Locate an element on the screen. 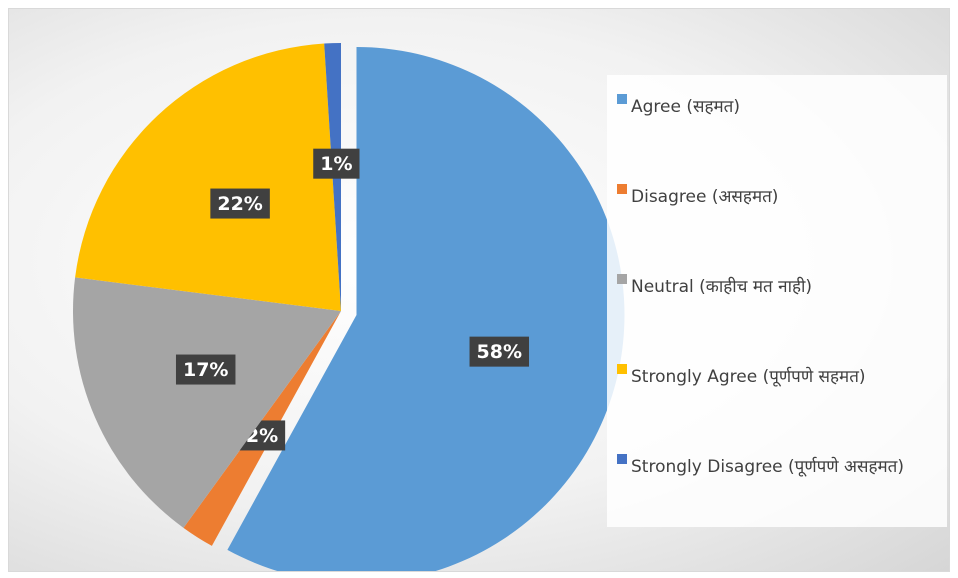 The width and height of the screenshot is (958, 578). data-label-text: 1% is located at coordinates (336, 164).